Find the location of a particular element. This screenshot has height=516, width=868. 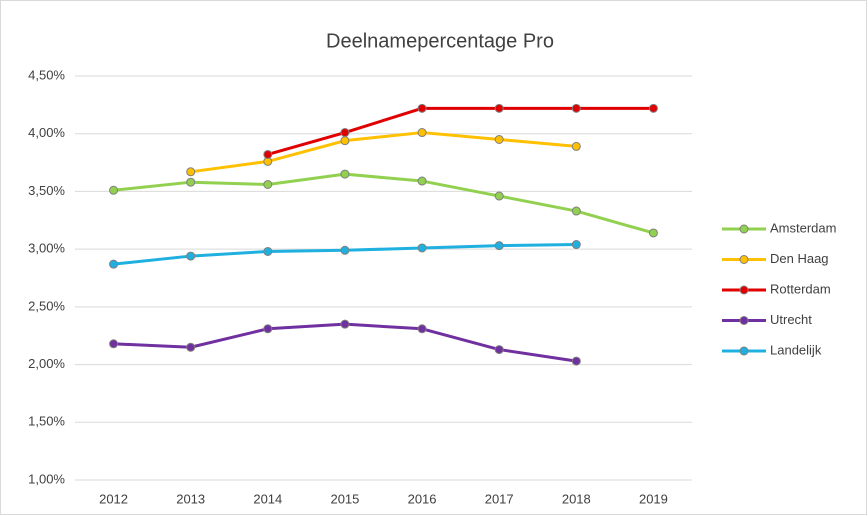

legend-label: Amsterdam is located at coordinates (803, 227).